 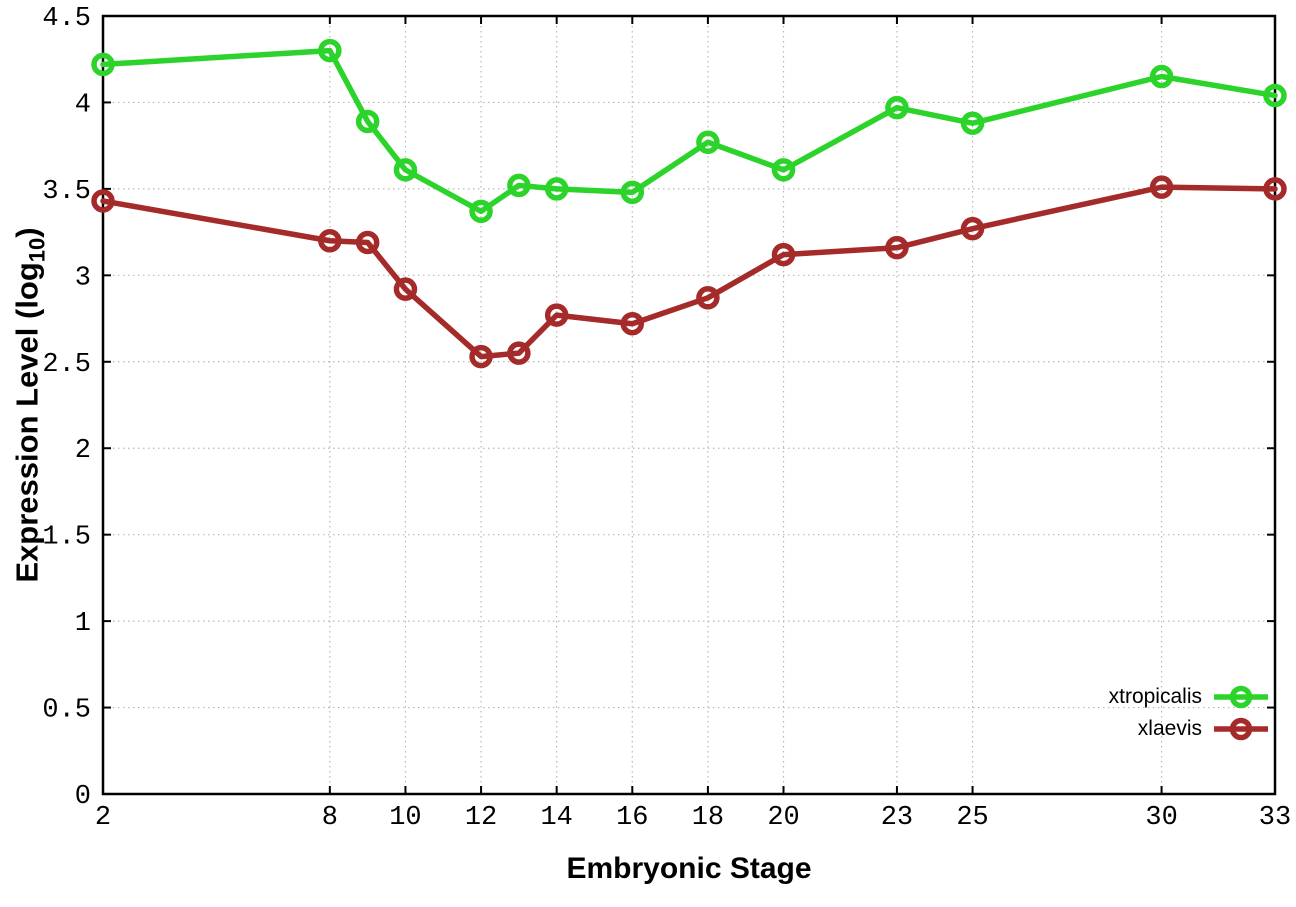 What do you see at coordinates (103, 818) in the screenshot?
I see `x-tick-label: 2` at bounding box center [103, 818].